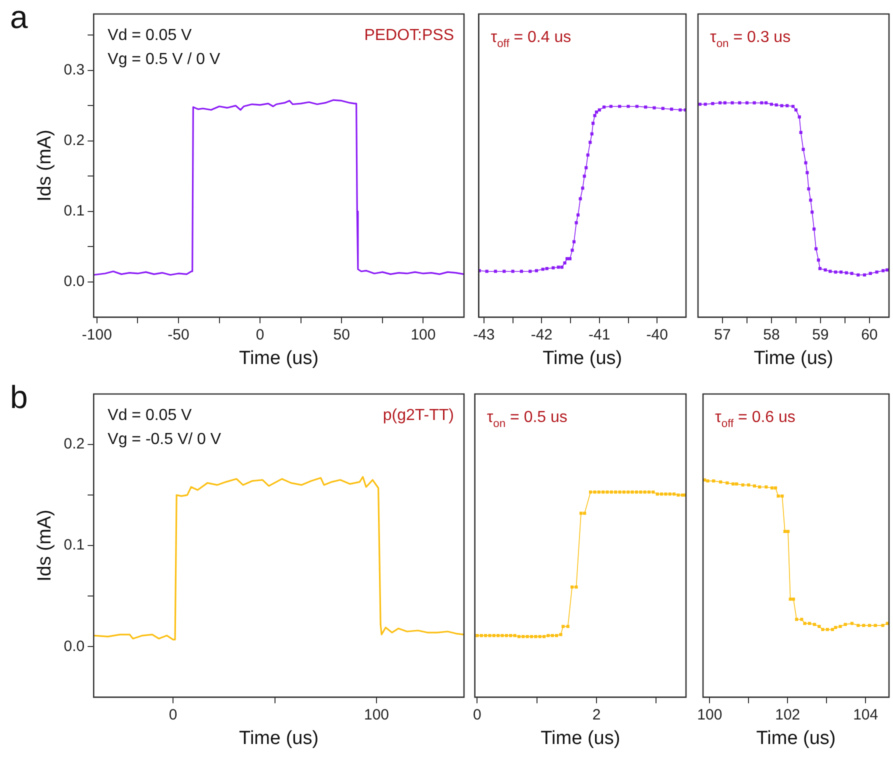 The image size is (893, 758). I want to click on x-tick-label: 0, so click(260, 335).